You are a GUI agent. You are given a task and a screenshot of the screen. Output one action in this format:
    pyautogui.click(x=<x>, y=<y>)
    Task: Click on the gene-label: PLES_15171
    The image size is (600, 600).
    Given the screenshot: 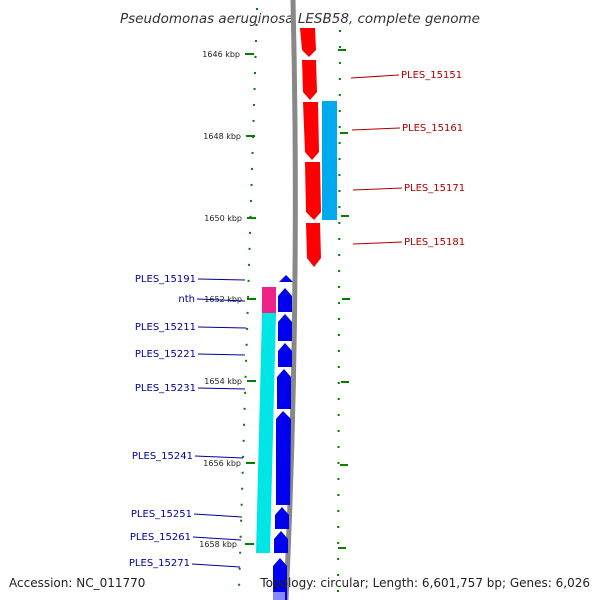 What is the action you would take?
    pyautogui.click(x=434, y=188)
    